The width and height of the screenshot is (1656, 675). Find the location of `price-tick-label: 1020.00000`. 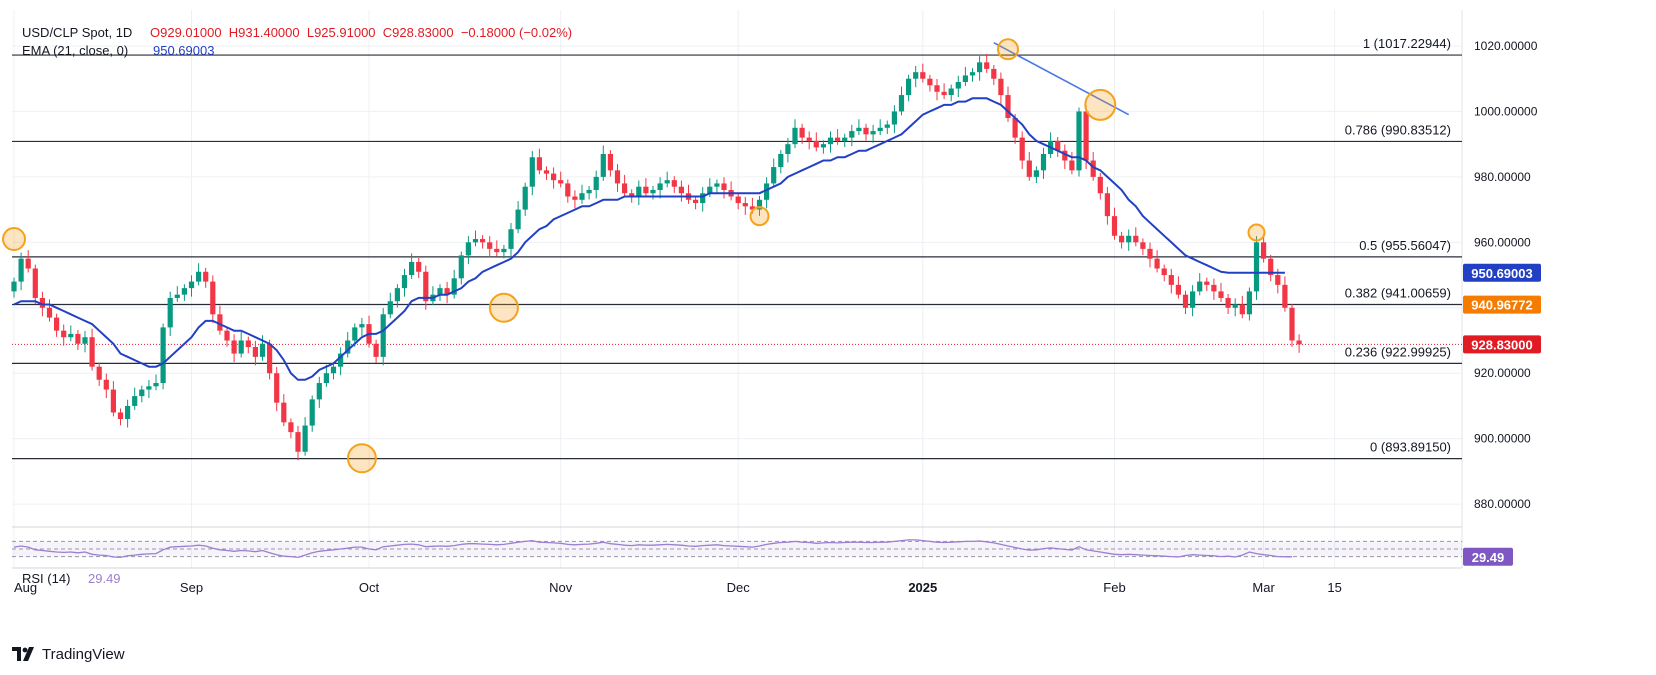

price-tick-label: 1020.00000 is located at coordinates (1506, 46).